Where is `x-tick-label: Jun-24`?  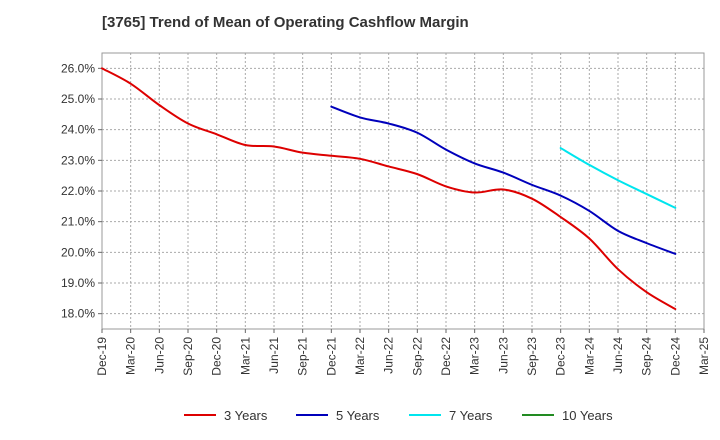
x-tick-label: Jun-24 is located at coordinates (618, 355).